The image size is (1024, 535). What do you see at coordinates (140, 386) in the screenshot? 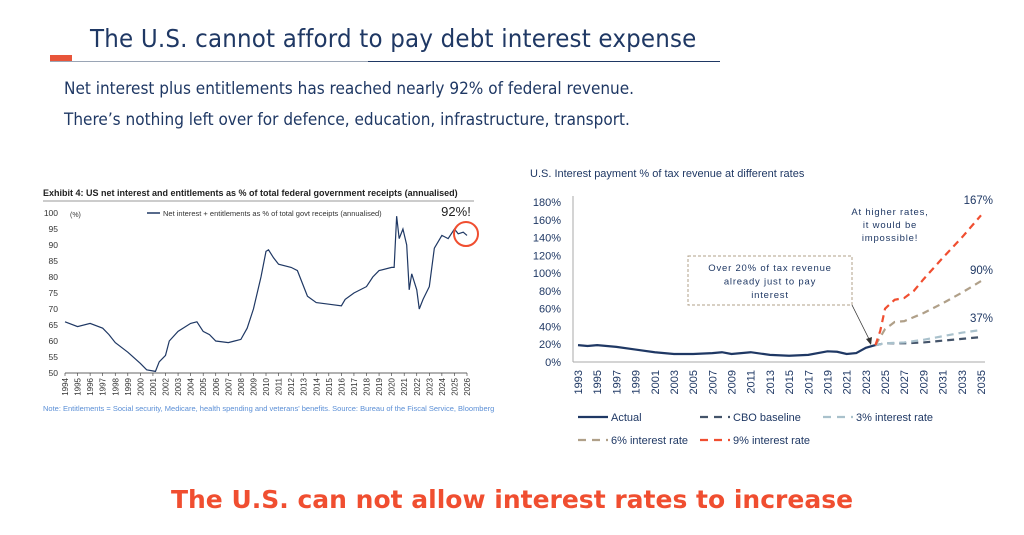
I see `x-tick-label: 2000` at bounding box center [140, 386].